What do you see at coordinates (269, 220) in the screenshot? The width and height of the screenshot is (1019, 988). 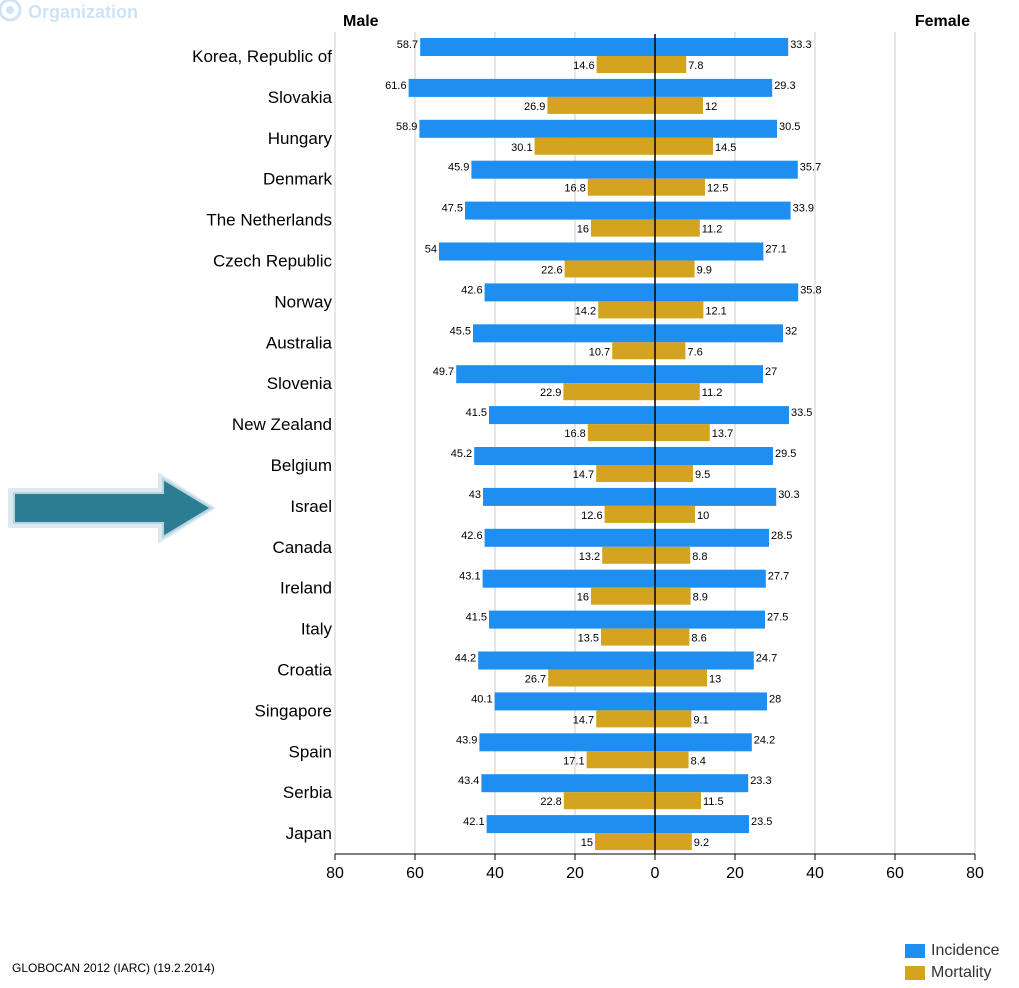 I see `category-label: The Netherlands` at bounding box center [269, 220].